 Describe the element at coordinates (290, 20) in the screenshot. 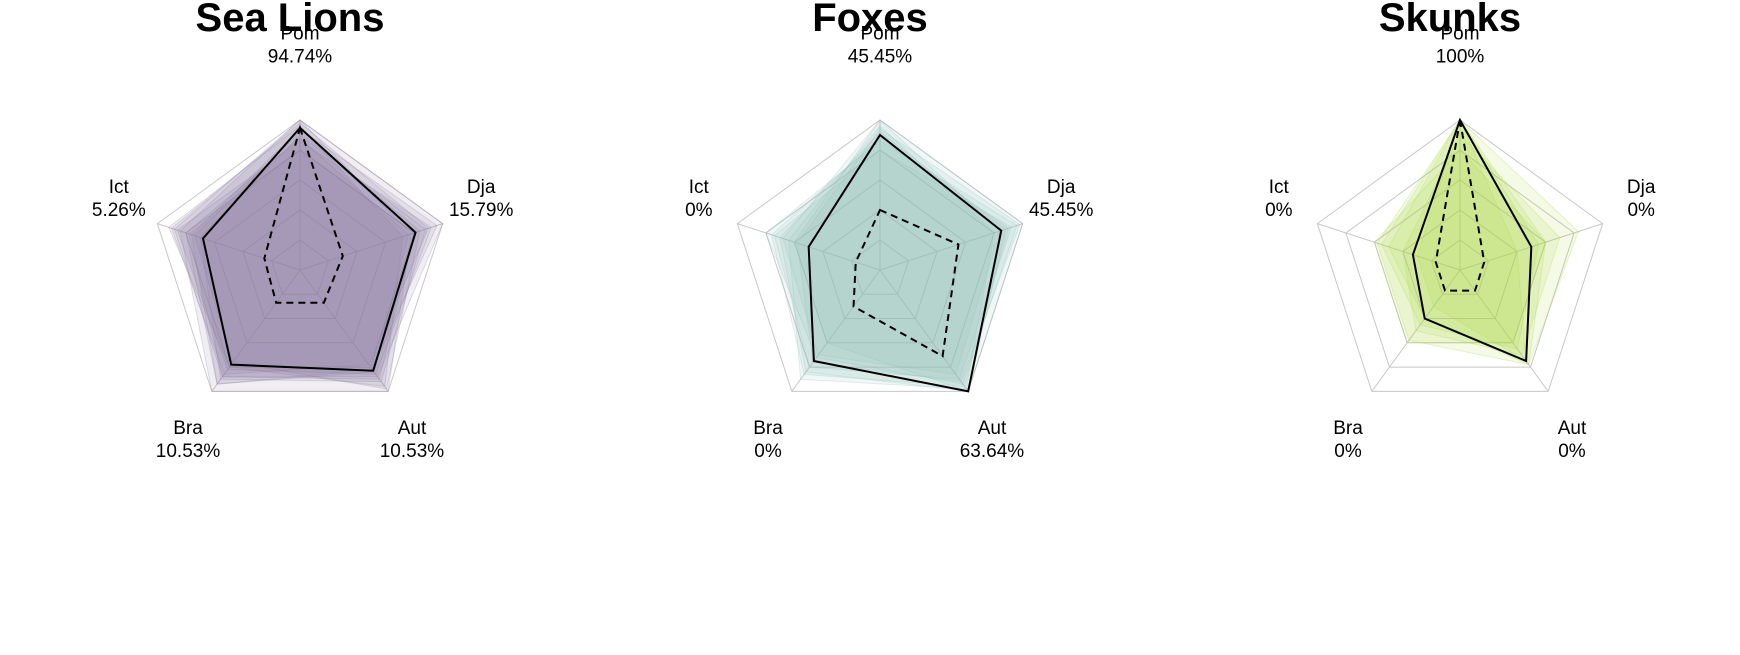

I see `chart-title: Sea Lions` at that location.